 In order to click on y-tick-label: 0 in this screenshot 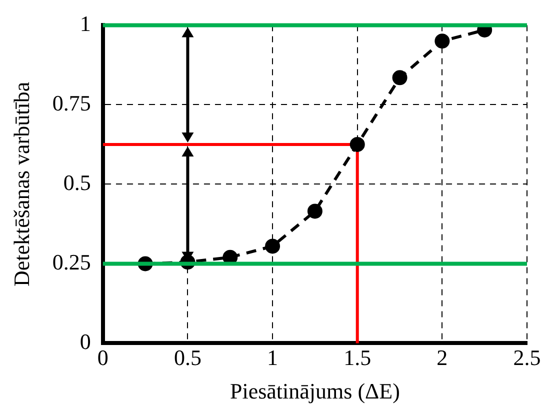, I will do `click(85, 341)`.